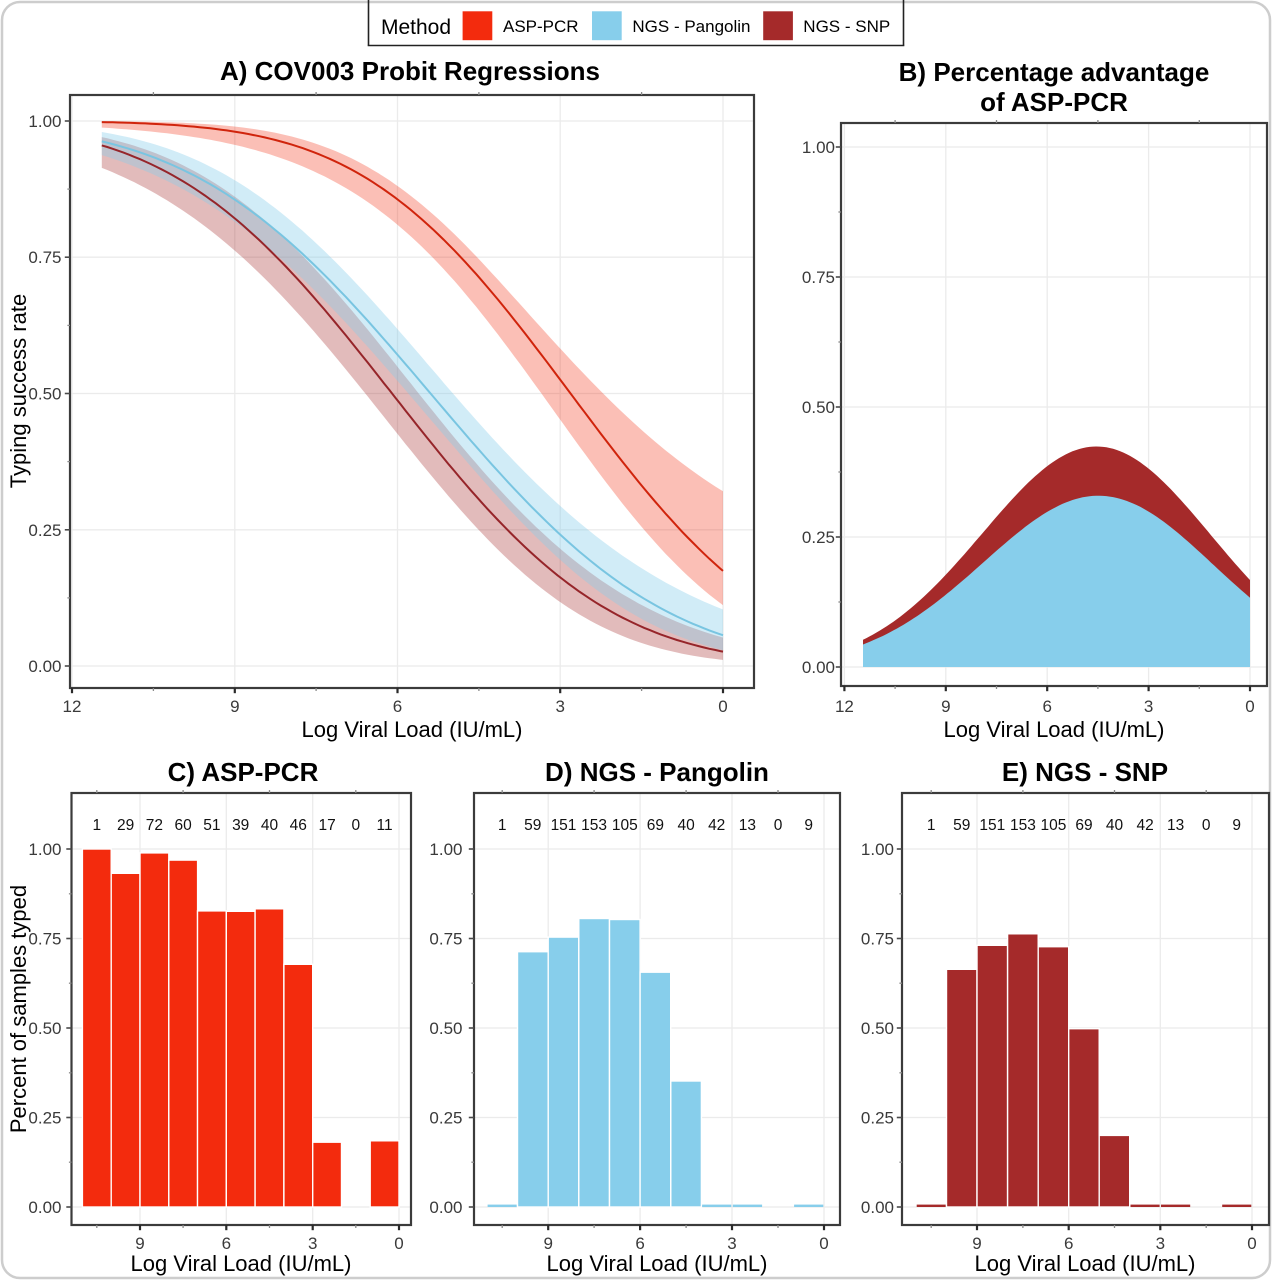  What do you see at coordinates (240, 825) in the screenshot?
I see `svg-text: 39` at bounding box center [240, 825].